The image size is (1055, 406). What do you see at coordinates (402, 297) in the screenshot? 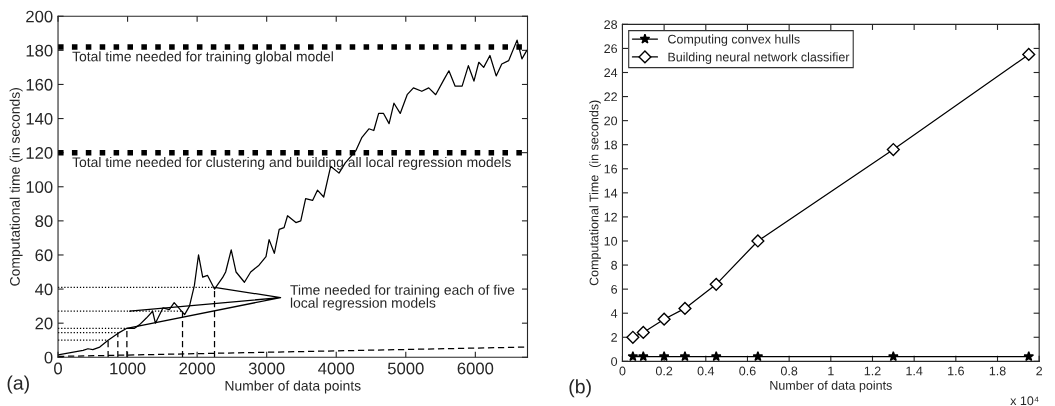
I see `annotation: Time needed for training each of five local regression models` at bounding box center [402, 297].